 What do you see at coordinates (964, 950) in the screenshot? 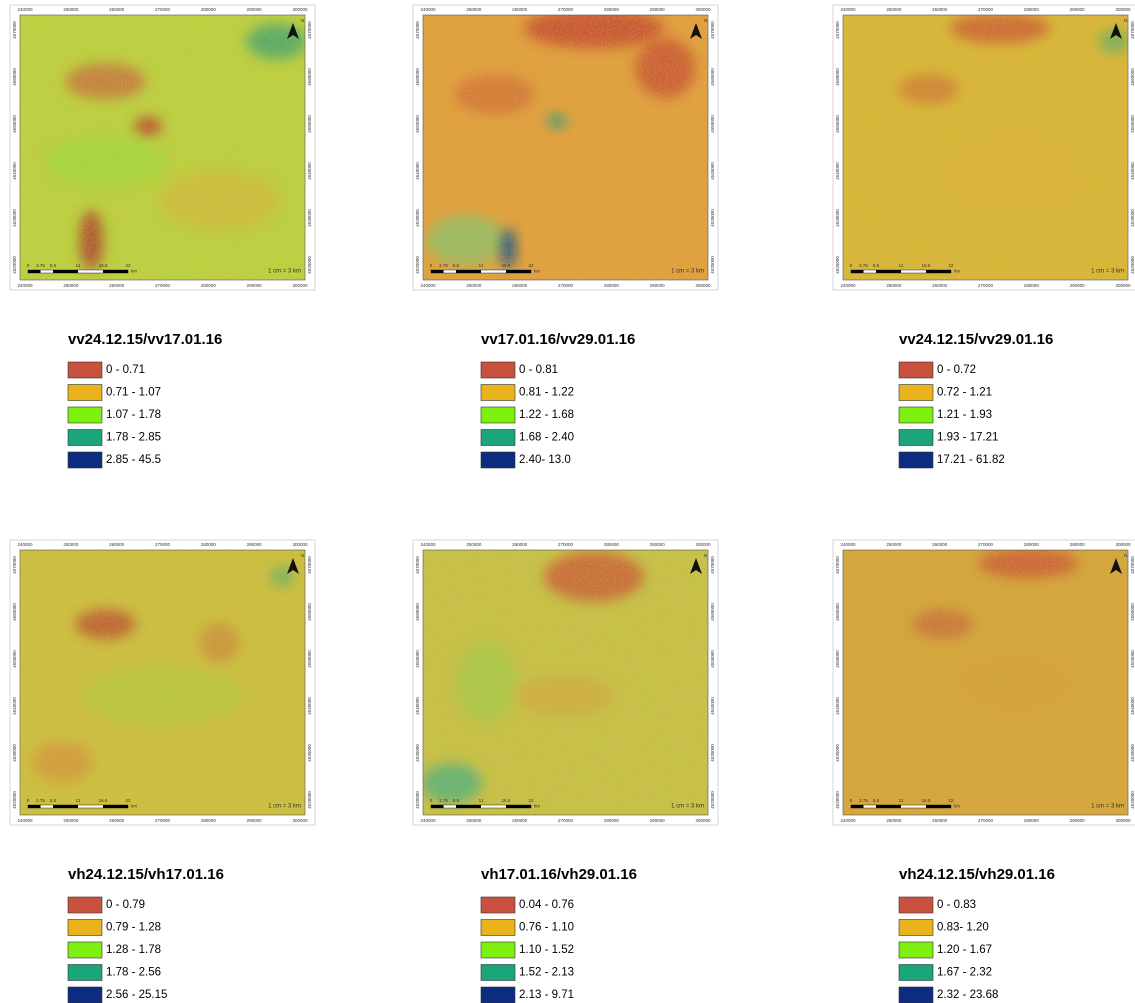
I see `legend-label: 1.20 - 1.67` at bounding box center [964, 950].